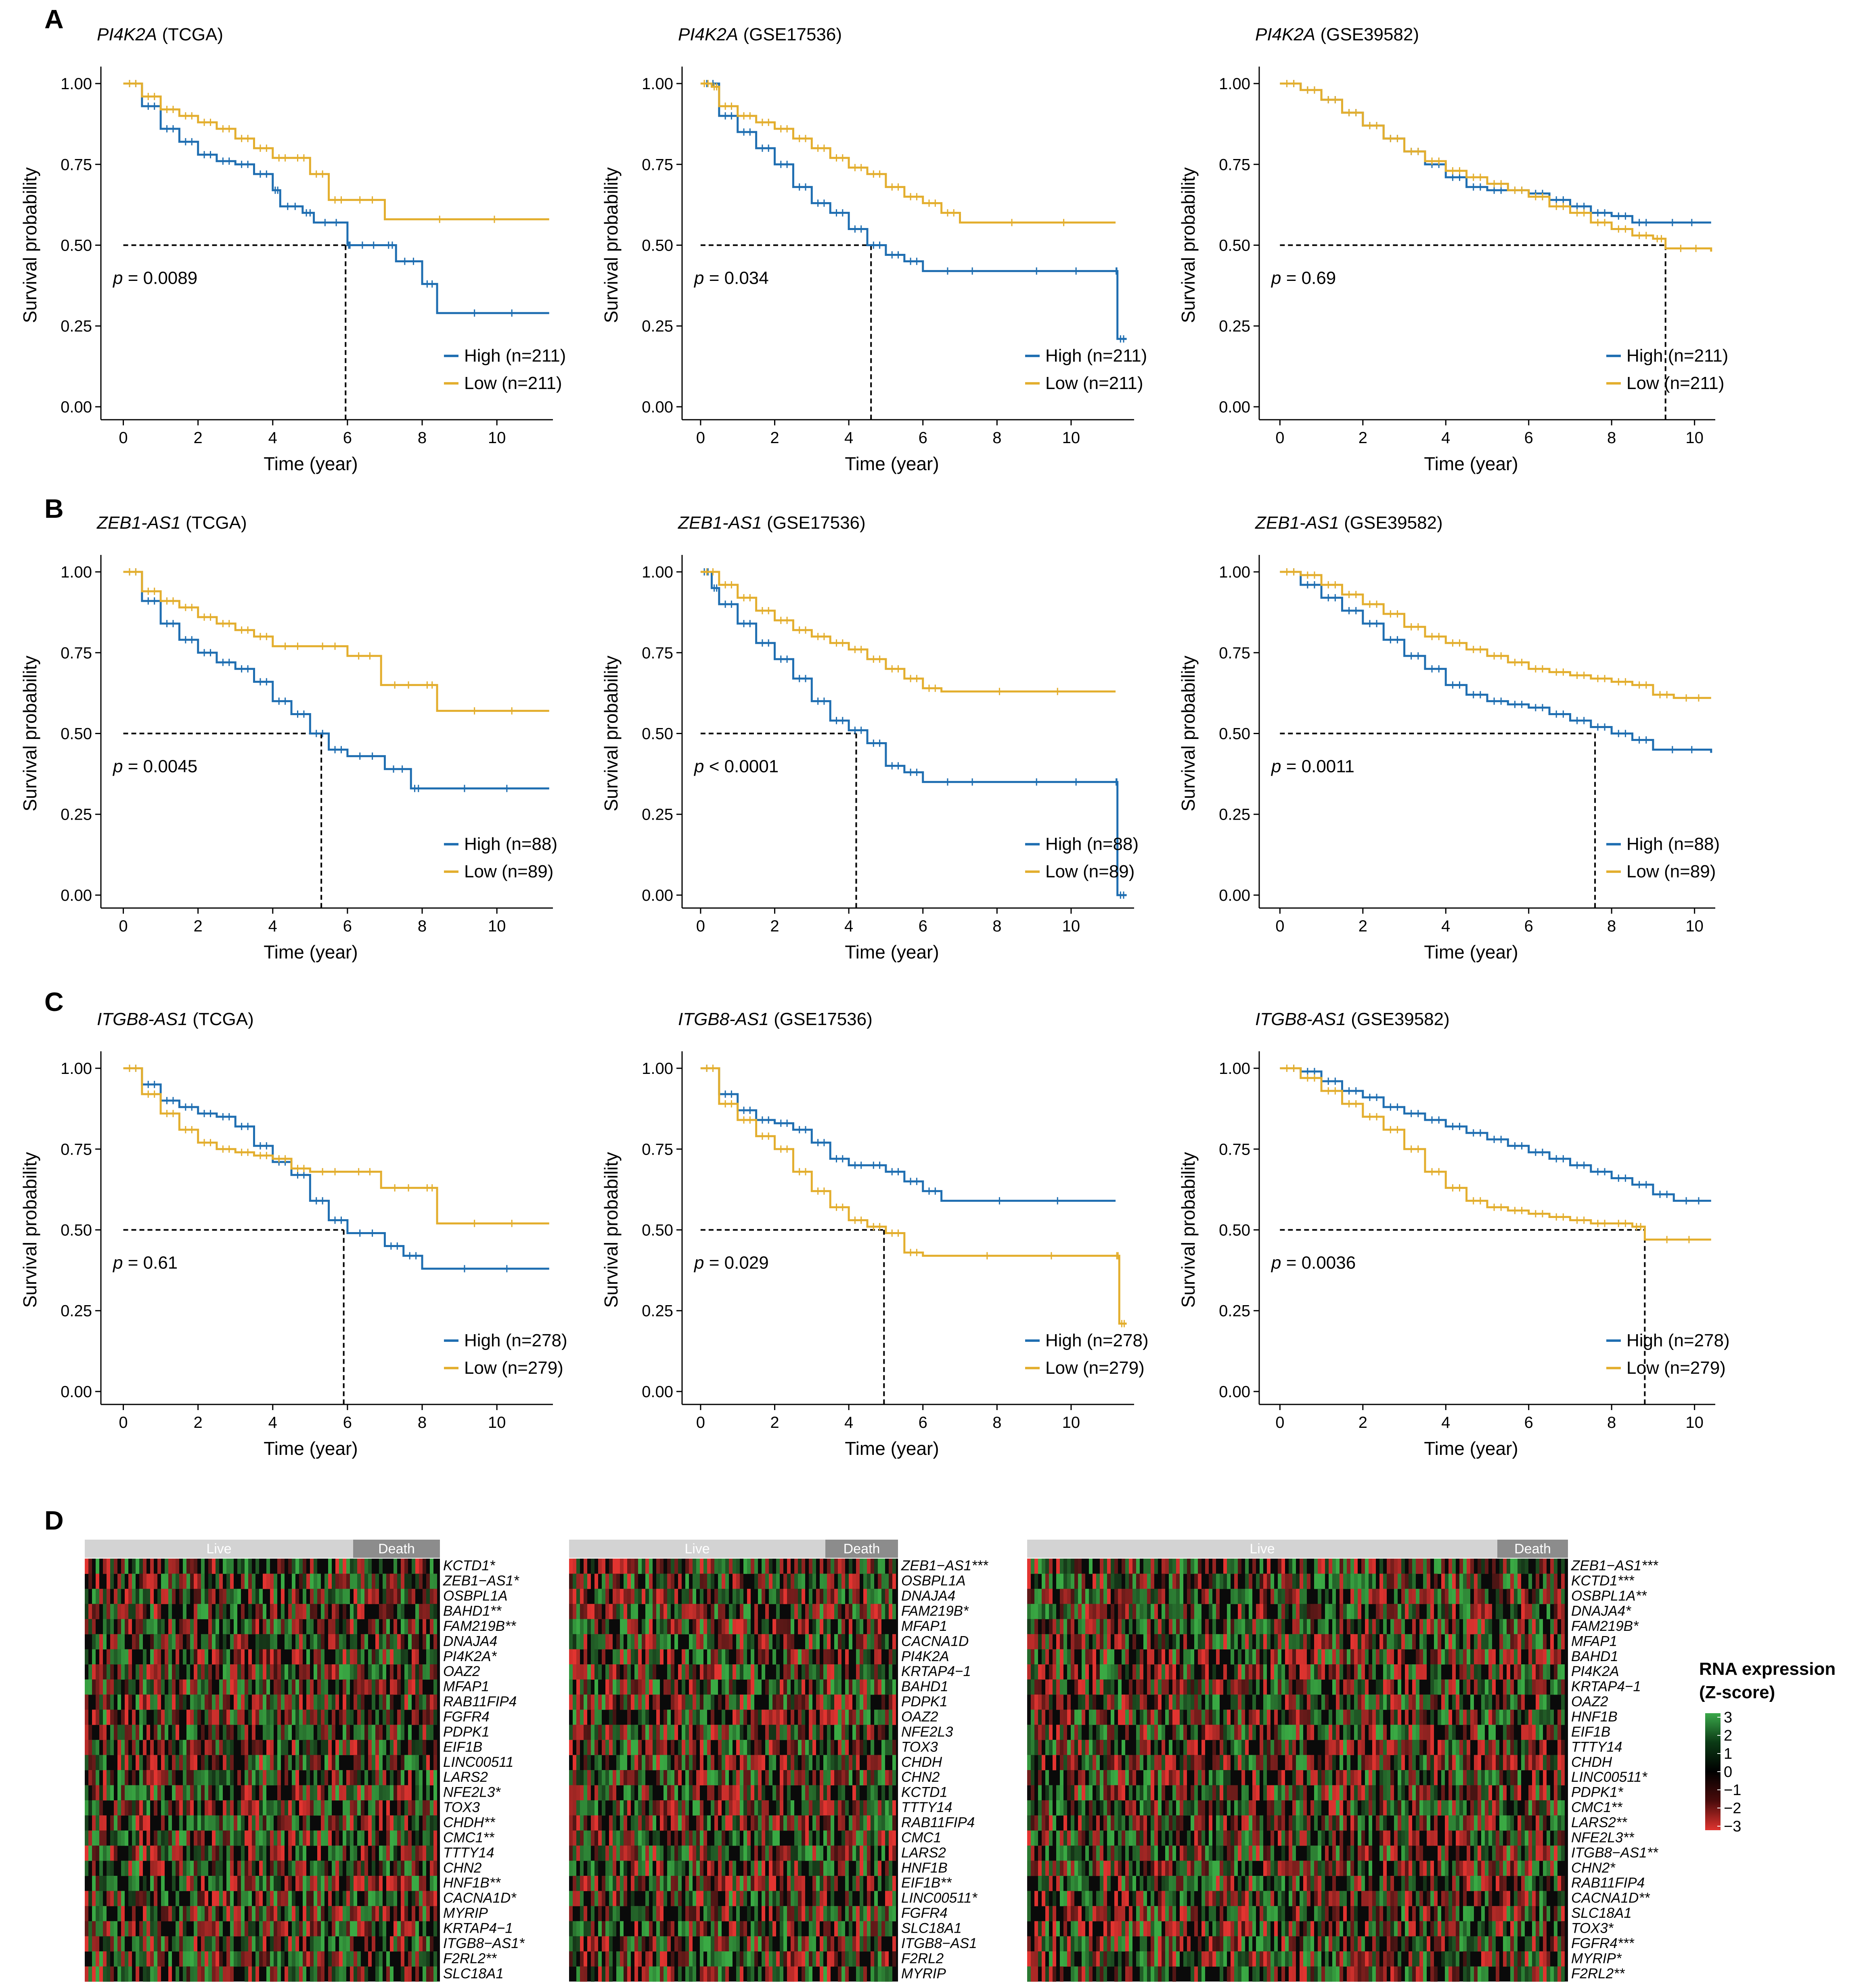  I want to click on y-tick-label: 0.75, so click(1235, 165).